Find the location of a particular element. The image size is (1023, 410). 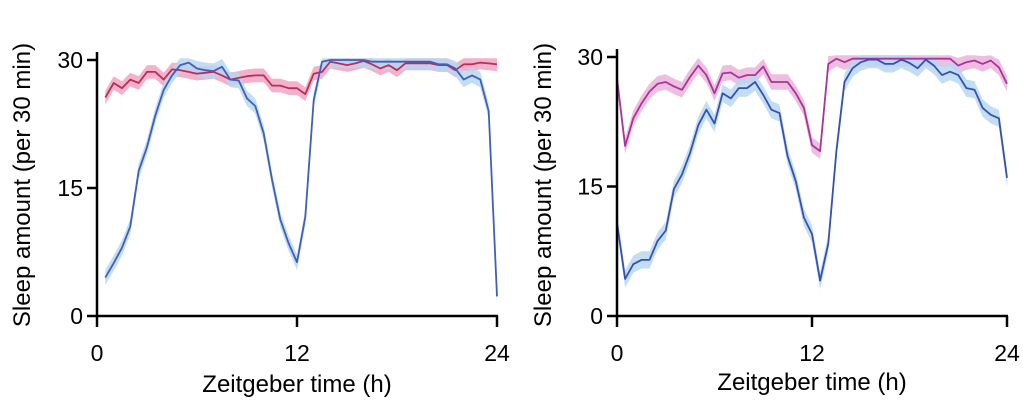

series-magenta-error-band is located at coordinates (812, 107).